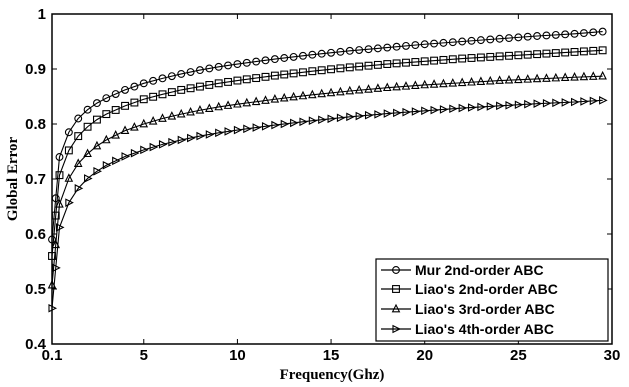 The image size is (629, 387). Describe the element at coordinates (42, 14) in the screenshot. I see `y-tick-label: 1` at that location.